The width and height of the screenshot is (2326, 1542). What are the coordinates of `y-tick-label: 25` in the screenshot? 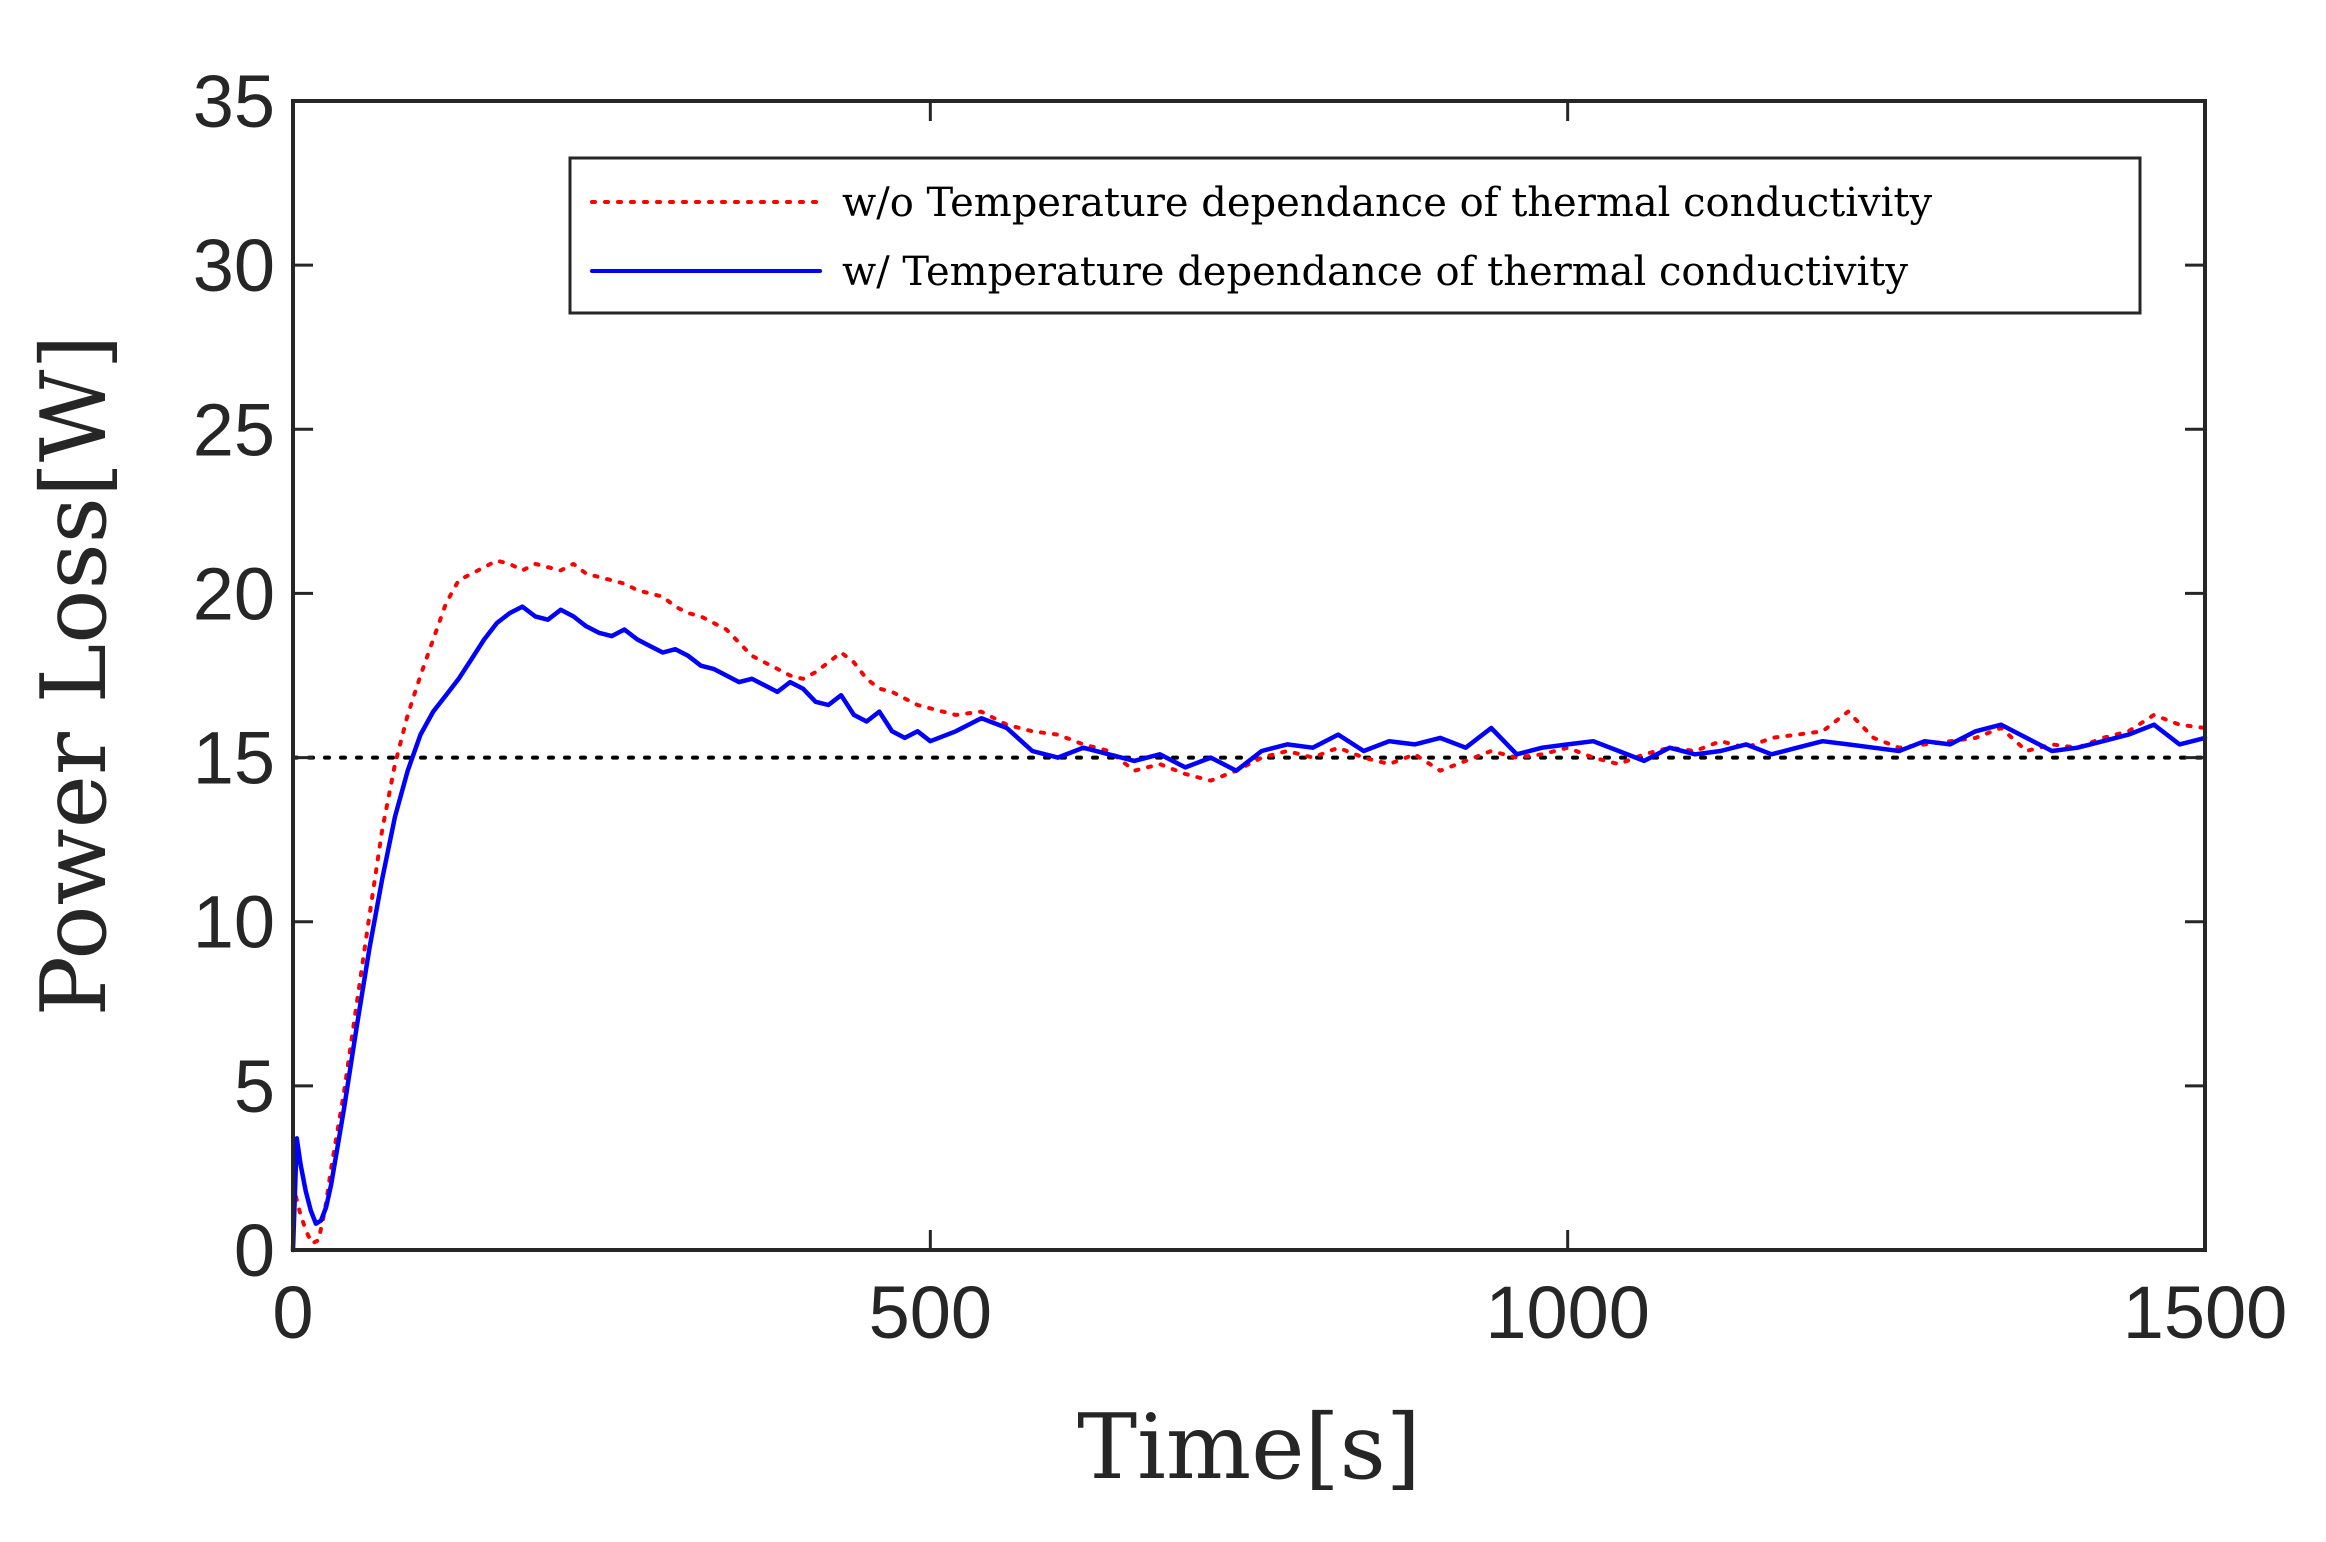 It's located at (234, 429).